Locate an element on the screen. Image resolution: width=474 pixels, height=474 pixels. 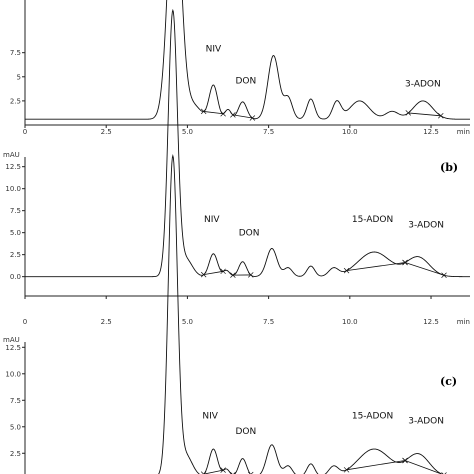
panel-label: (b) is located at coordinates (449, 167).